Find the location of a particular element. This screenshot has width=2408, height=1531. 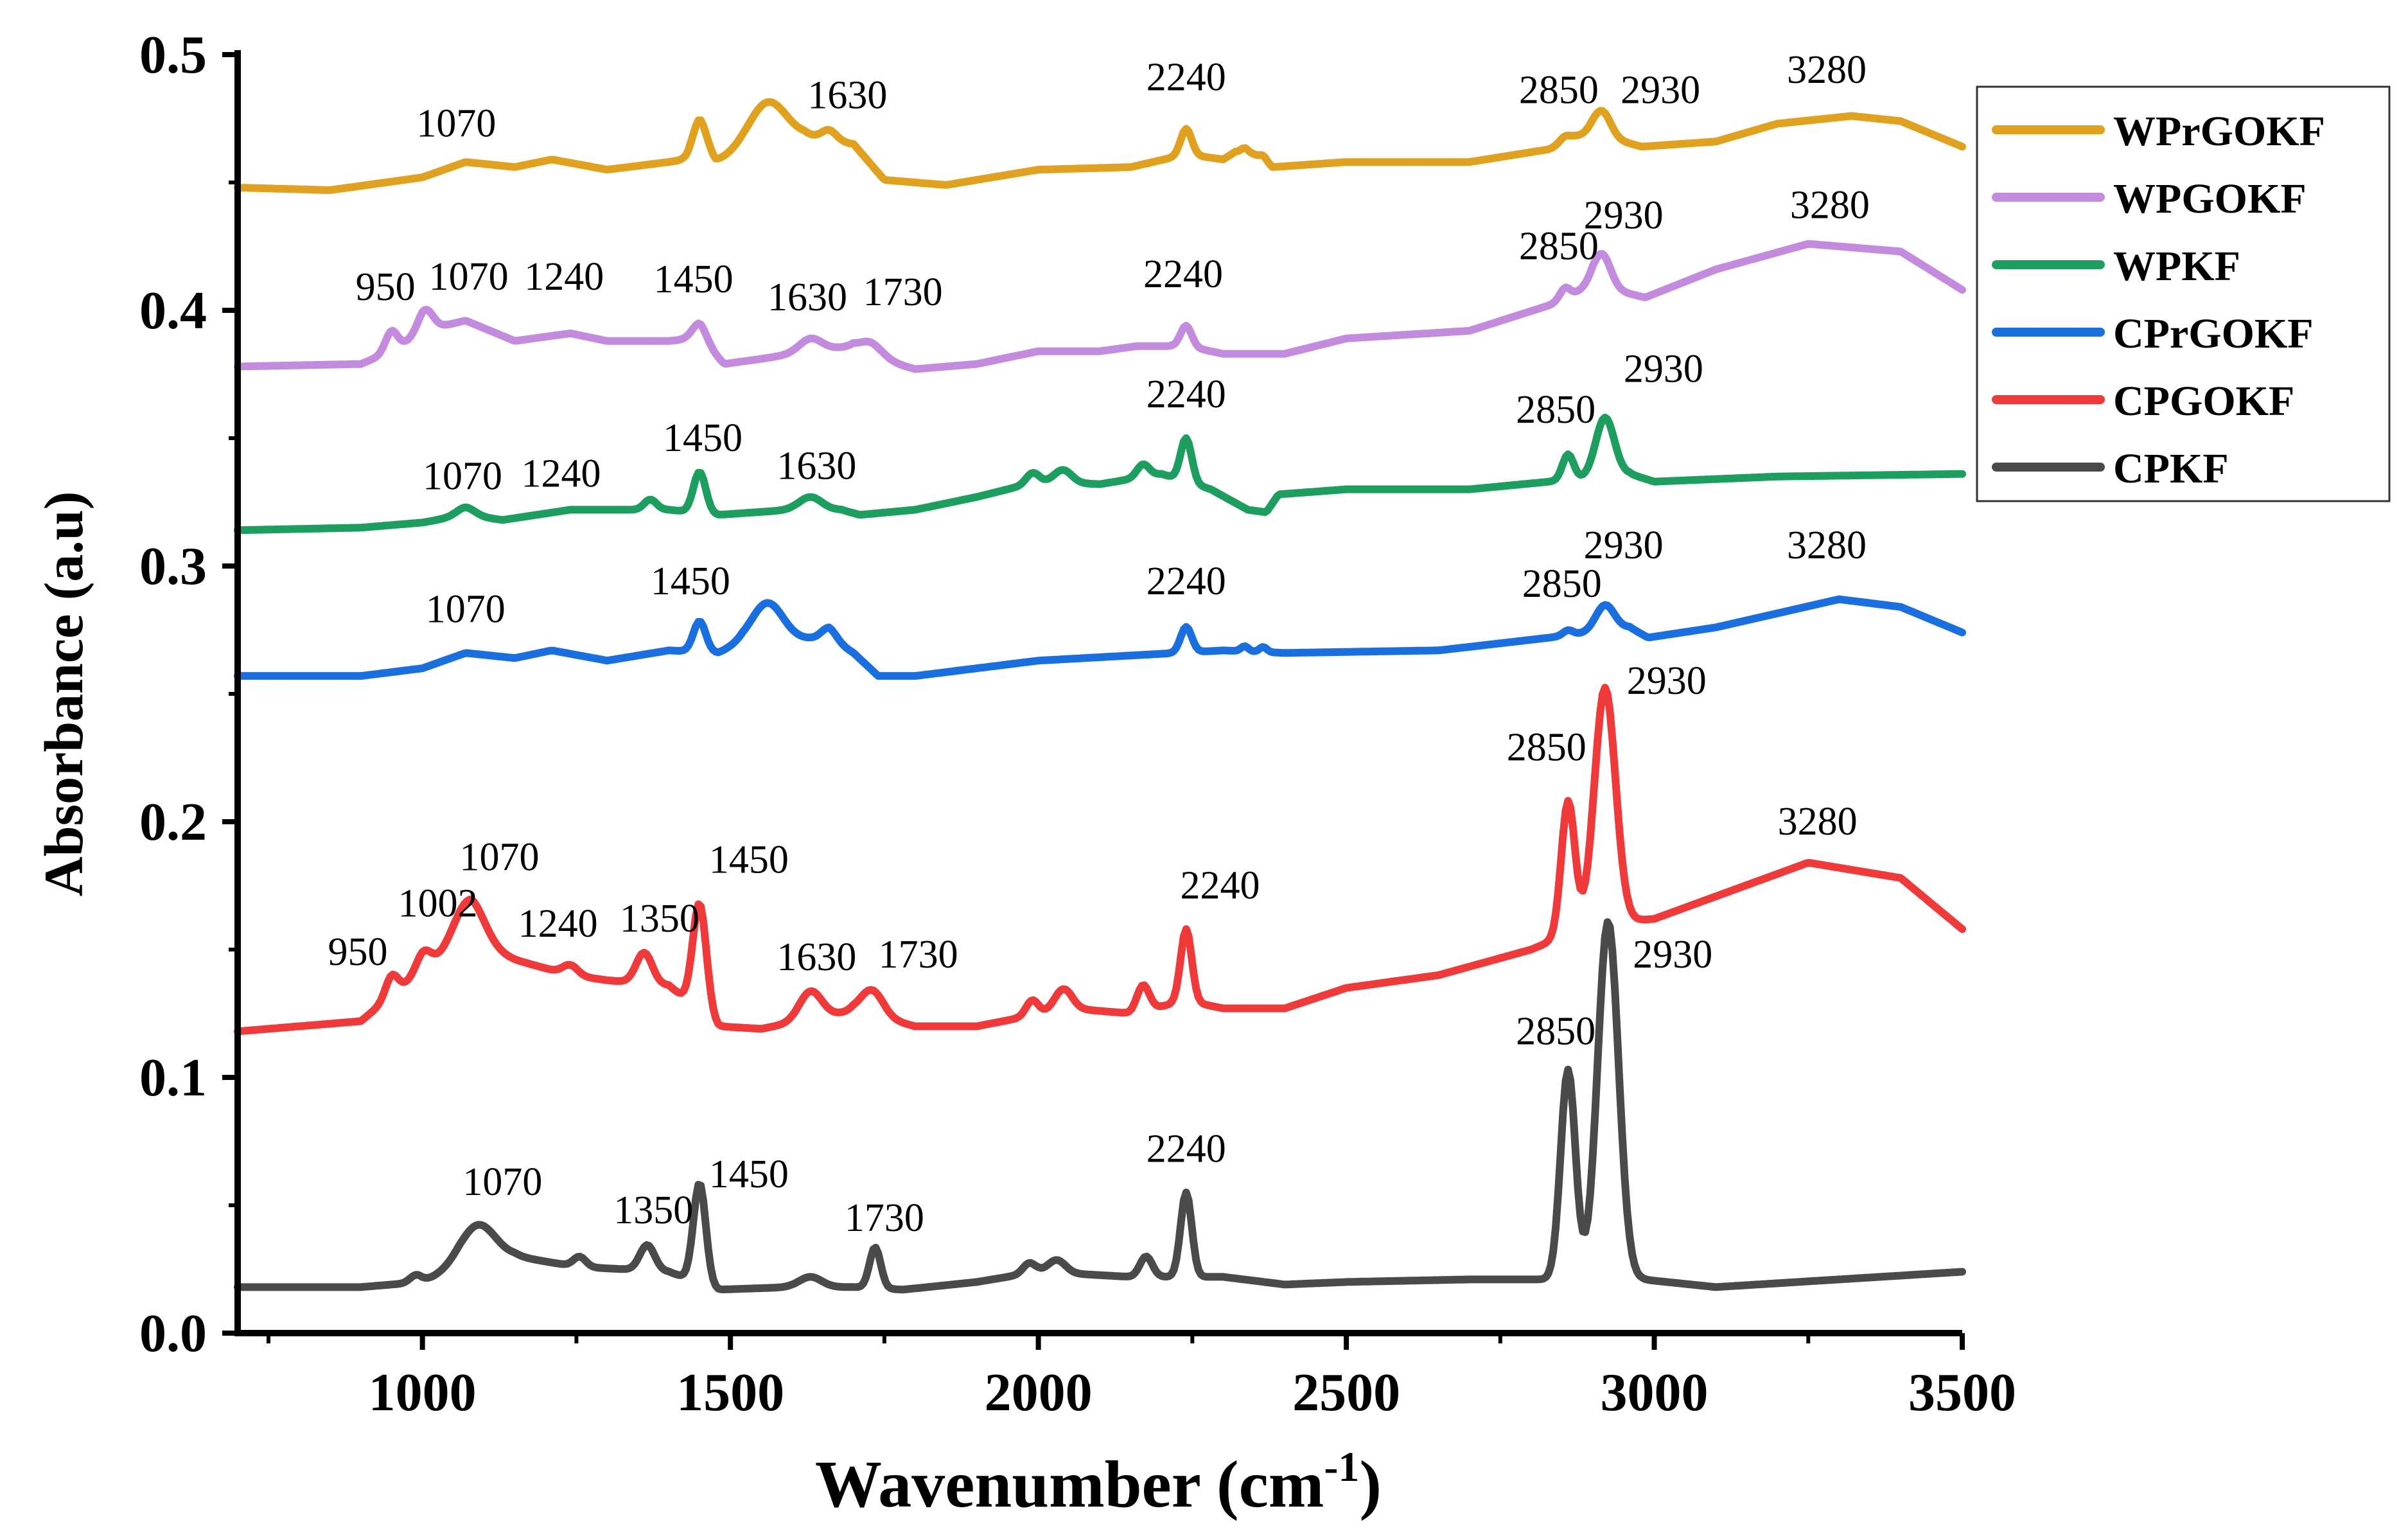

x-axis-title-suffix: ) is located at coordinates (1370, 1484).